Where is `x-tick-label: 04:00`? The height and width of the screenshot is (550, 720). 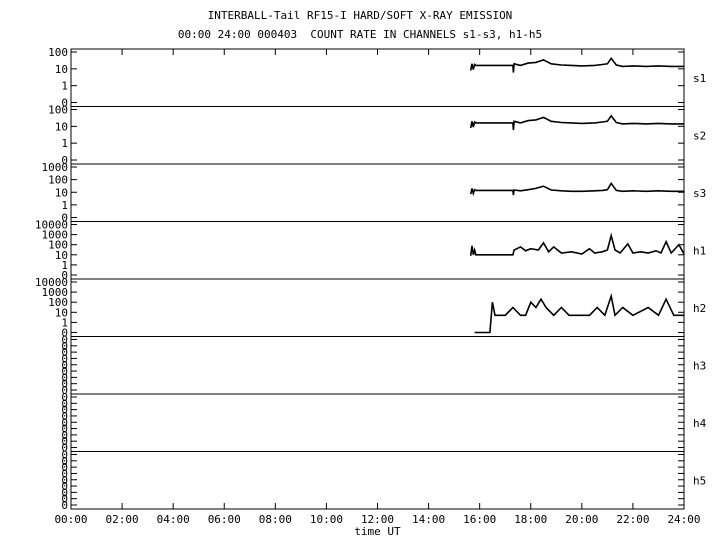
x-tick-label: 04:00 is located at coordinates (173, 519).